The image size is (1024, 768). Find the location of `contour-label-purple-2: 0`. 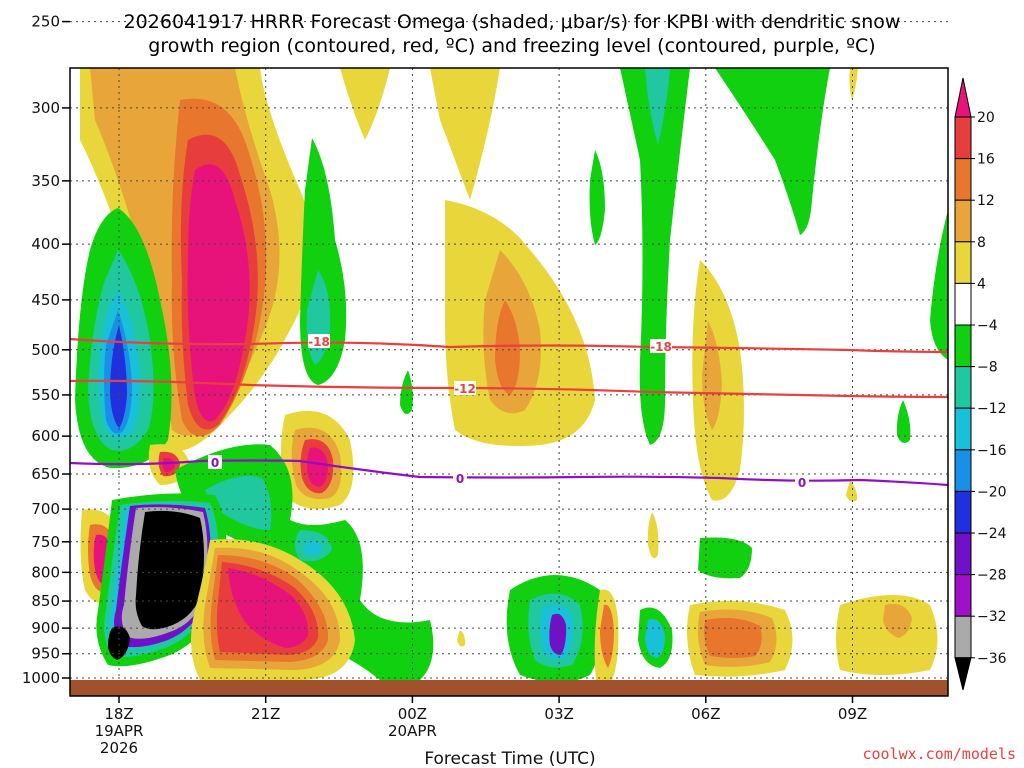

contour-label-purple-2: 0 is located at coordinates (460, 479).